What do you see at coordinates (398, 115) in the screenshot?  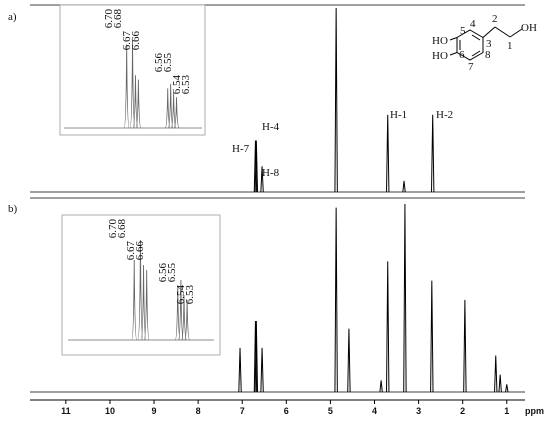 I see `peak-annotation: H-1` at bounding box center [398, 115].